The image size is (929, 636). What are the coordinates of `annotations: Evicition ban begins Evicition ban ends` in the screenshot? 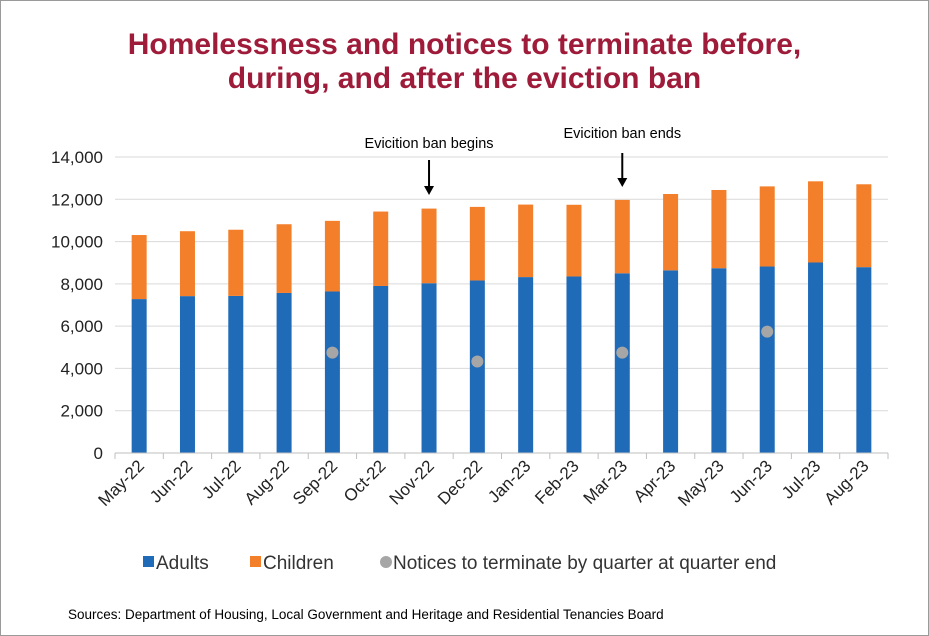 It's located at (523, 160).